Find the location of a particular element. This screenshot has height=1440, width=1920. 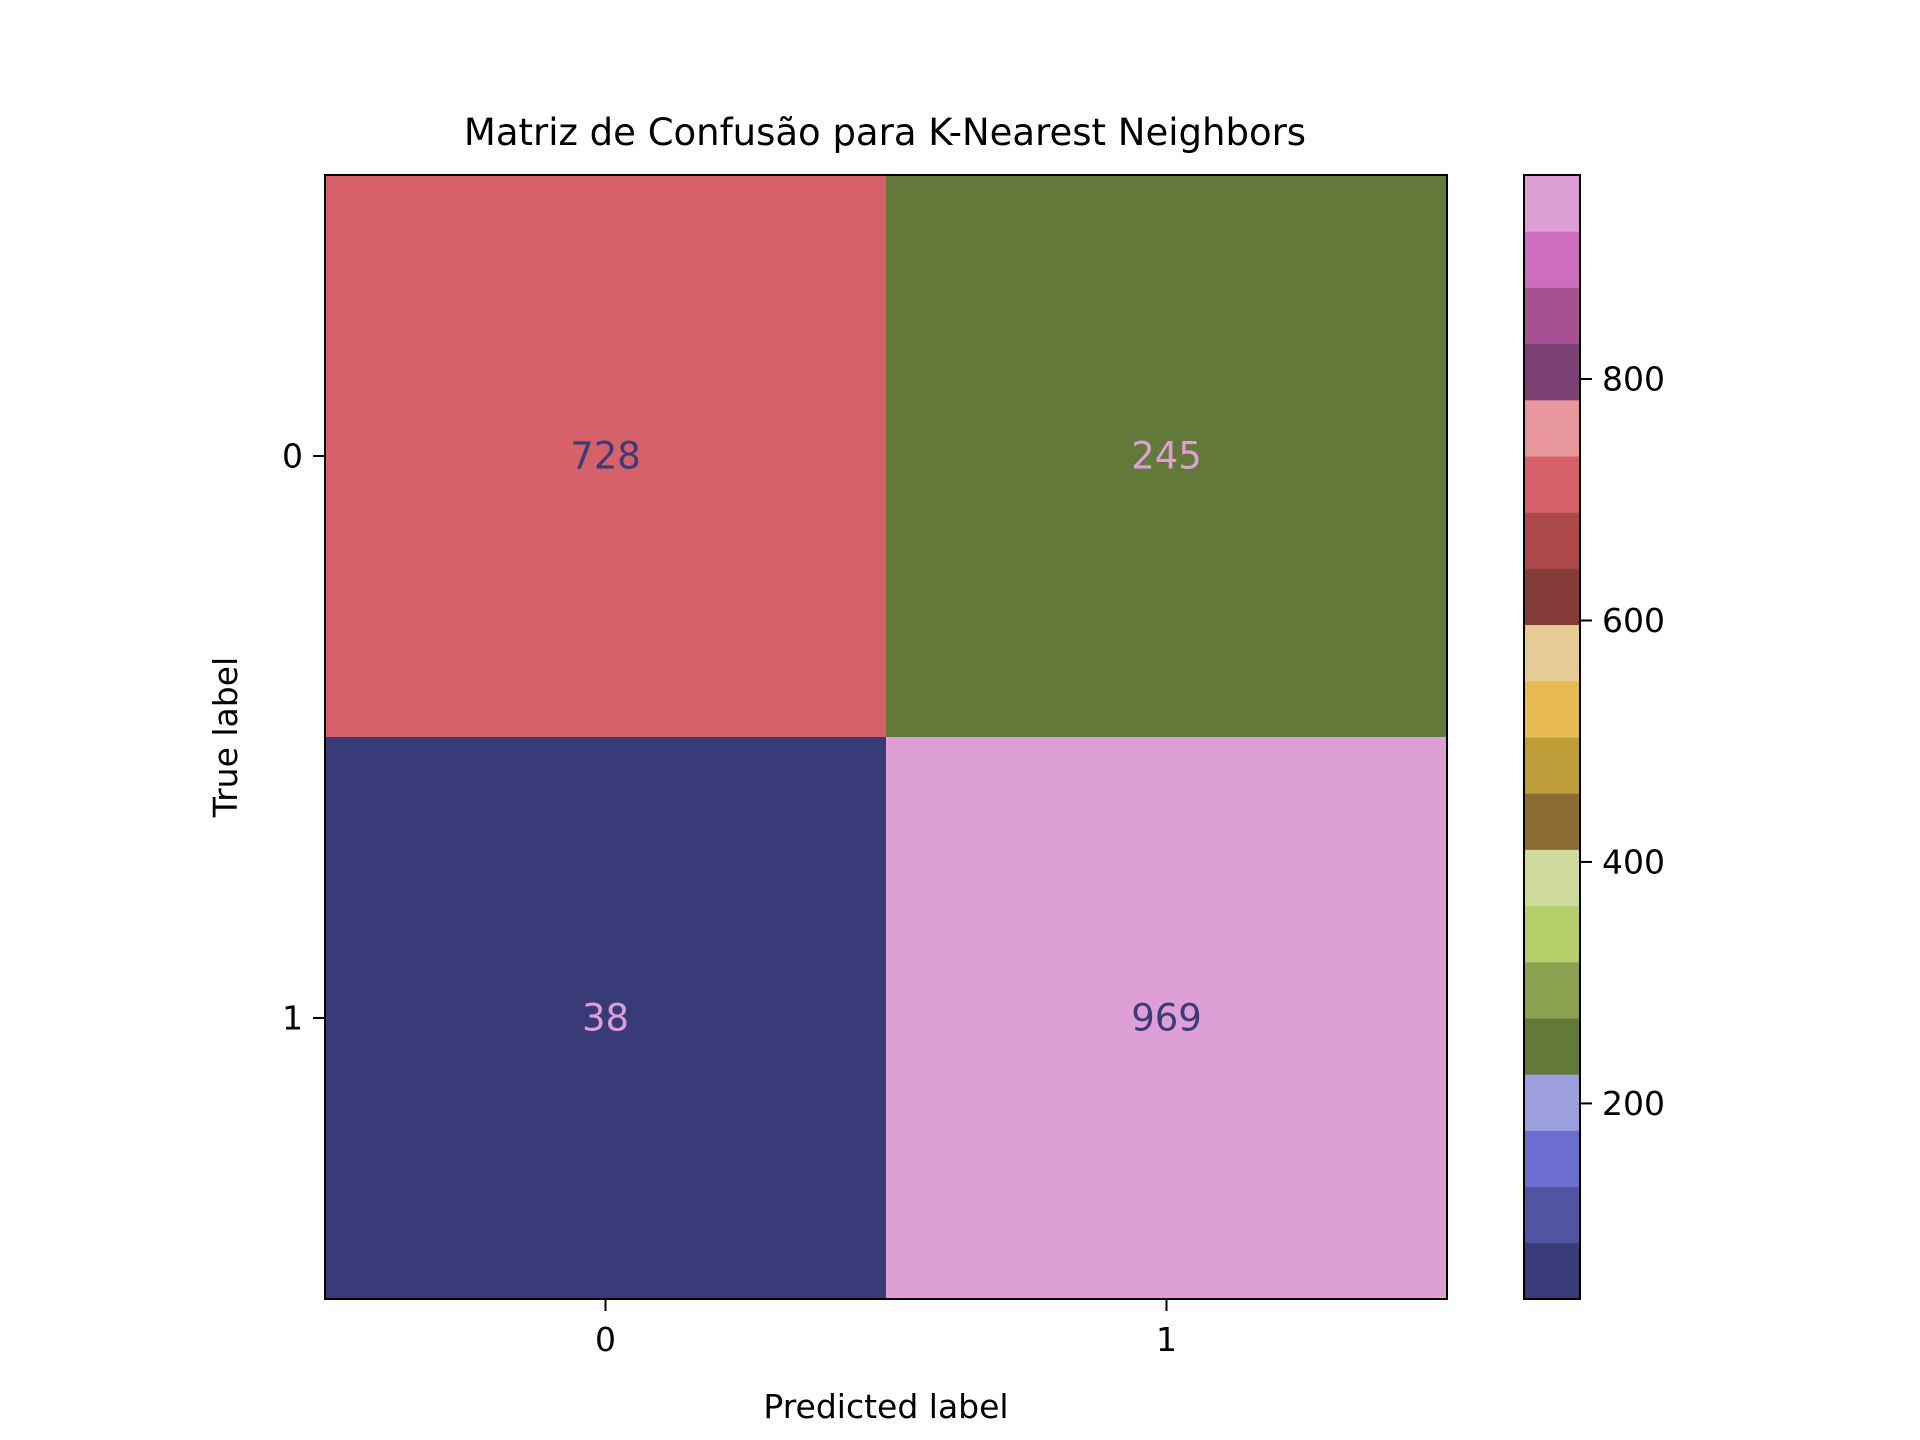

cell-value-0-0: 728 is located at coordinates (605, 456).